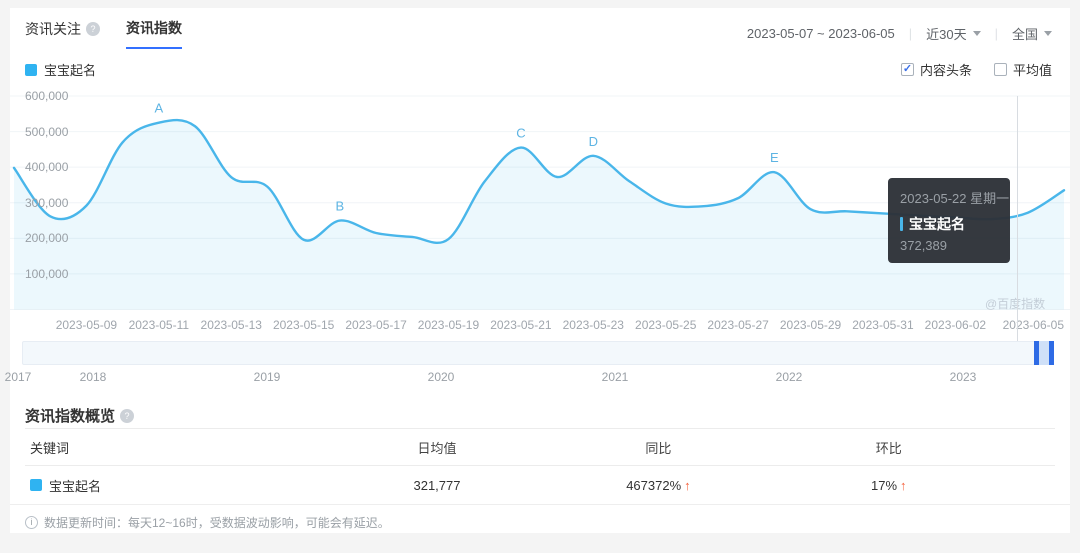 This screenshot has height=553, width=1080. Describe the element at coordinates (103, 33) in the screenshot. I see `tabs: 资讯关注 ? 资讯指数` at that location.